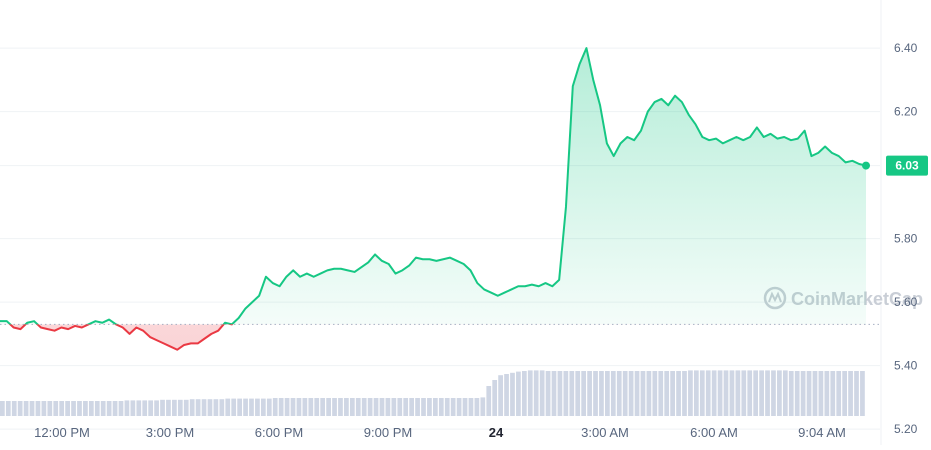  Describe the element at coordinates (117, 337) in the screenshot. I see `price-area-down` at that location.